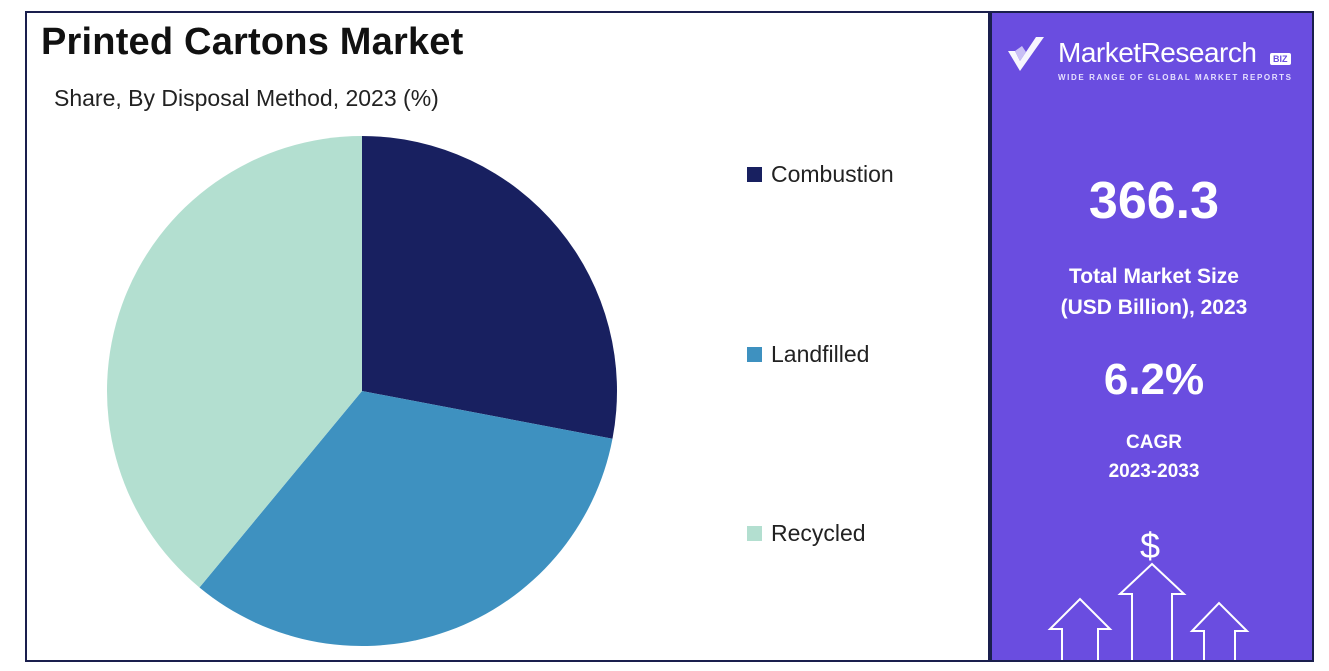 This screenshot has height=671, width=1329. Describe the element at coordinates (1148, 611) in the screenshot. I see `up-arrows-icon` at that location.